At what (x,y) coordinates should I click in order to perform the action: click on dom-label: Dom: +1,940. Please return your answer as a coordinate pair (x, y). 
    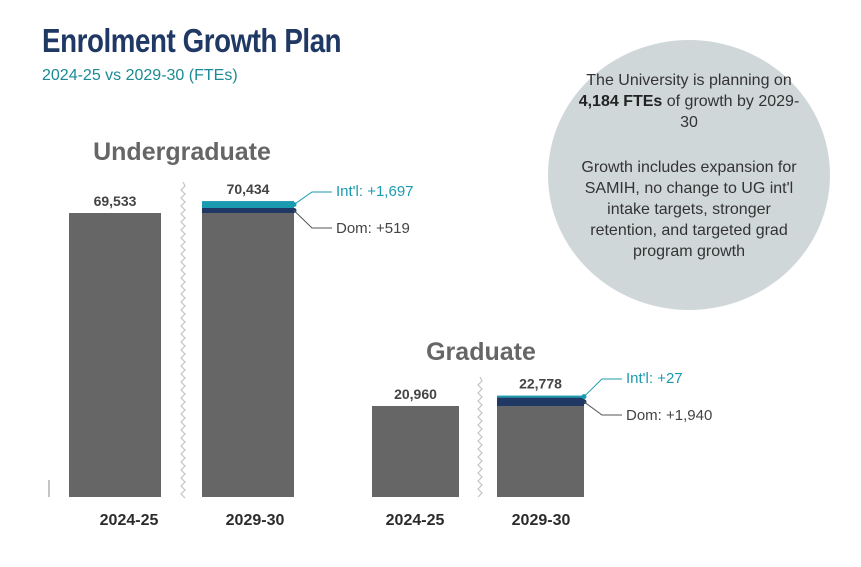
    Looking at the image, I should click on (669, 415).